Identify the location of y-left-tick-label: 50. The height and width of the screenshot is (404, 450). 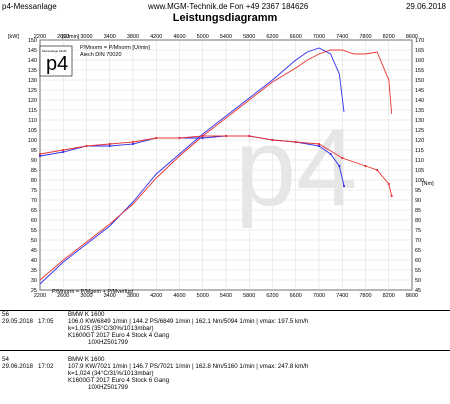
(34, 241).